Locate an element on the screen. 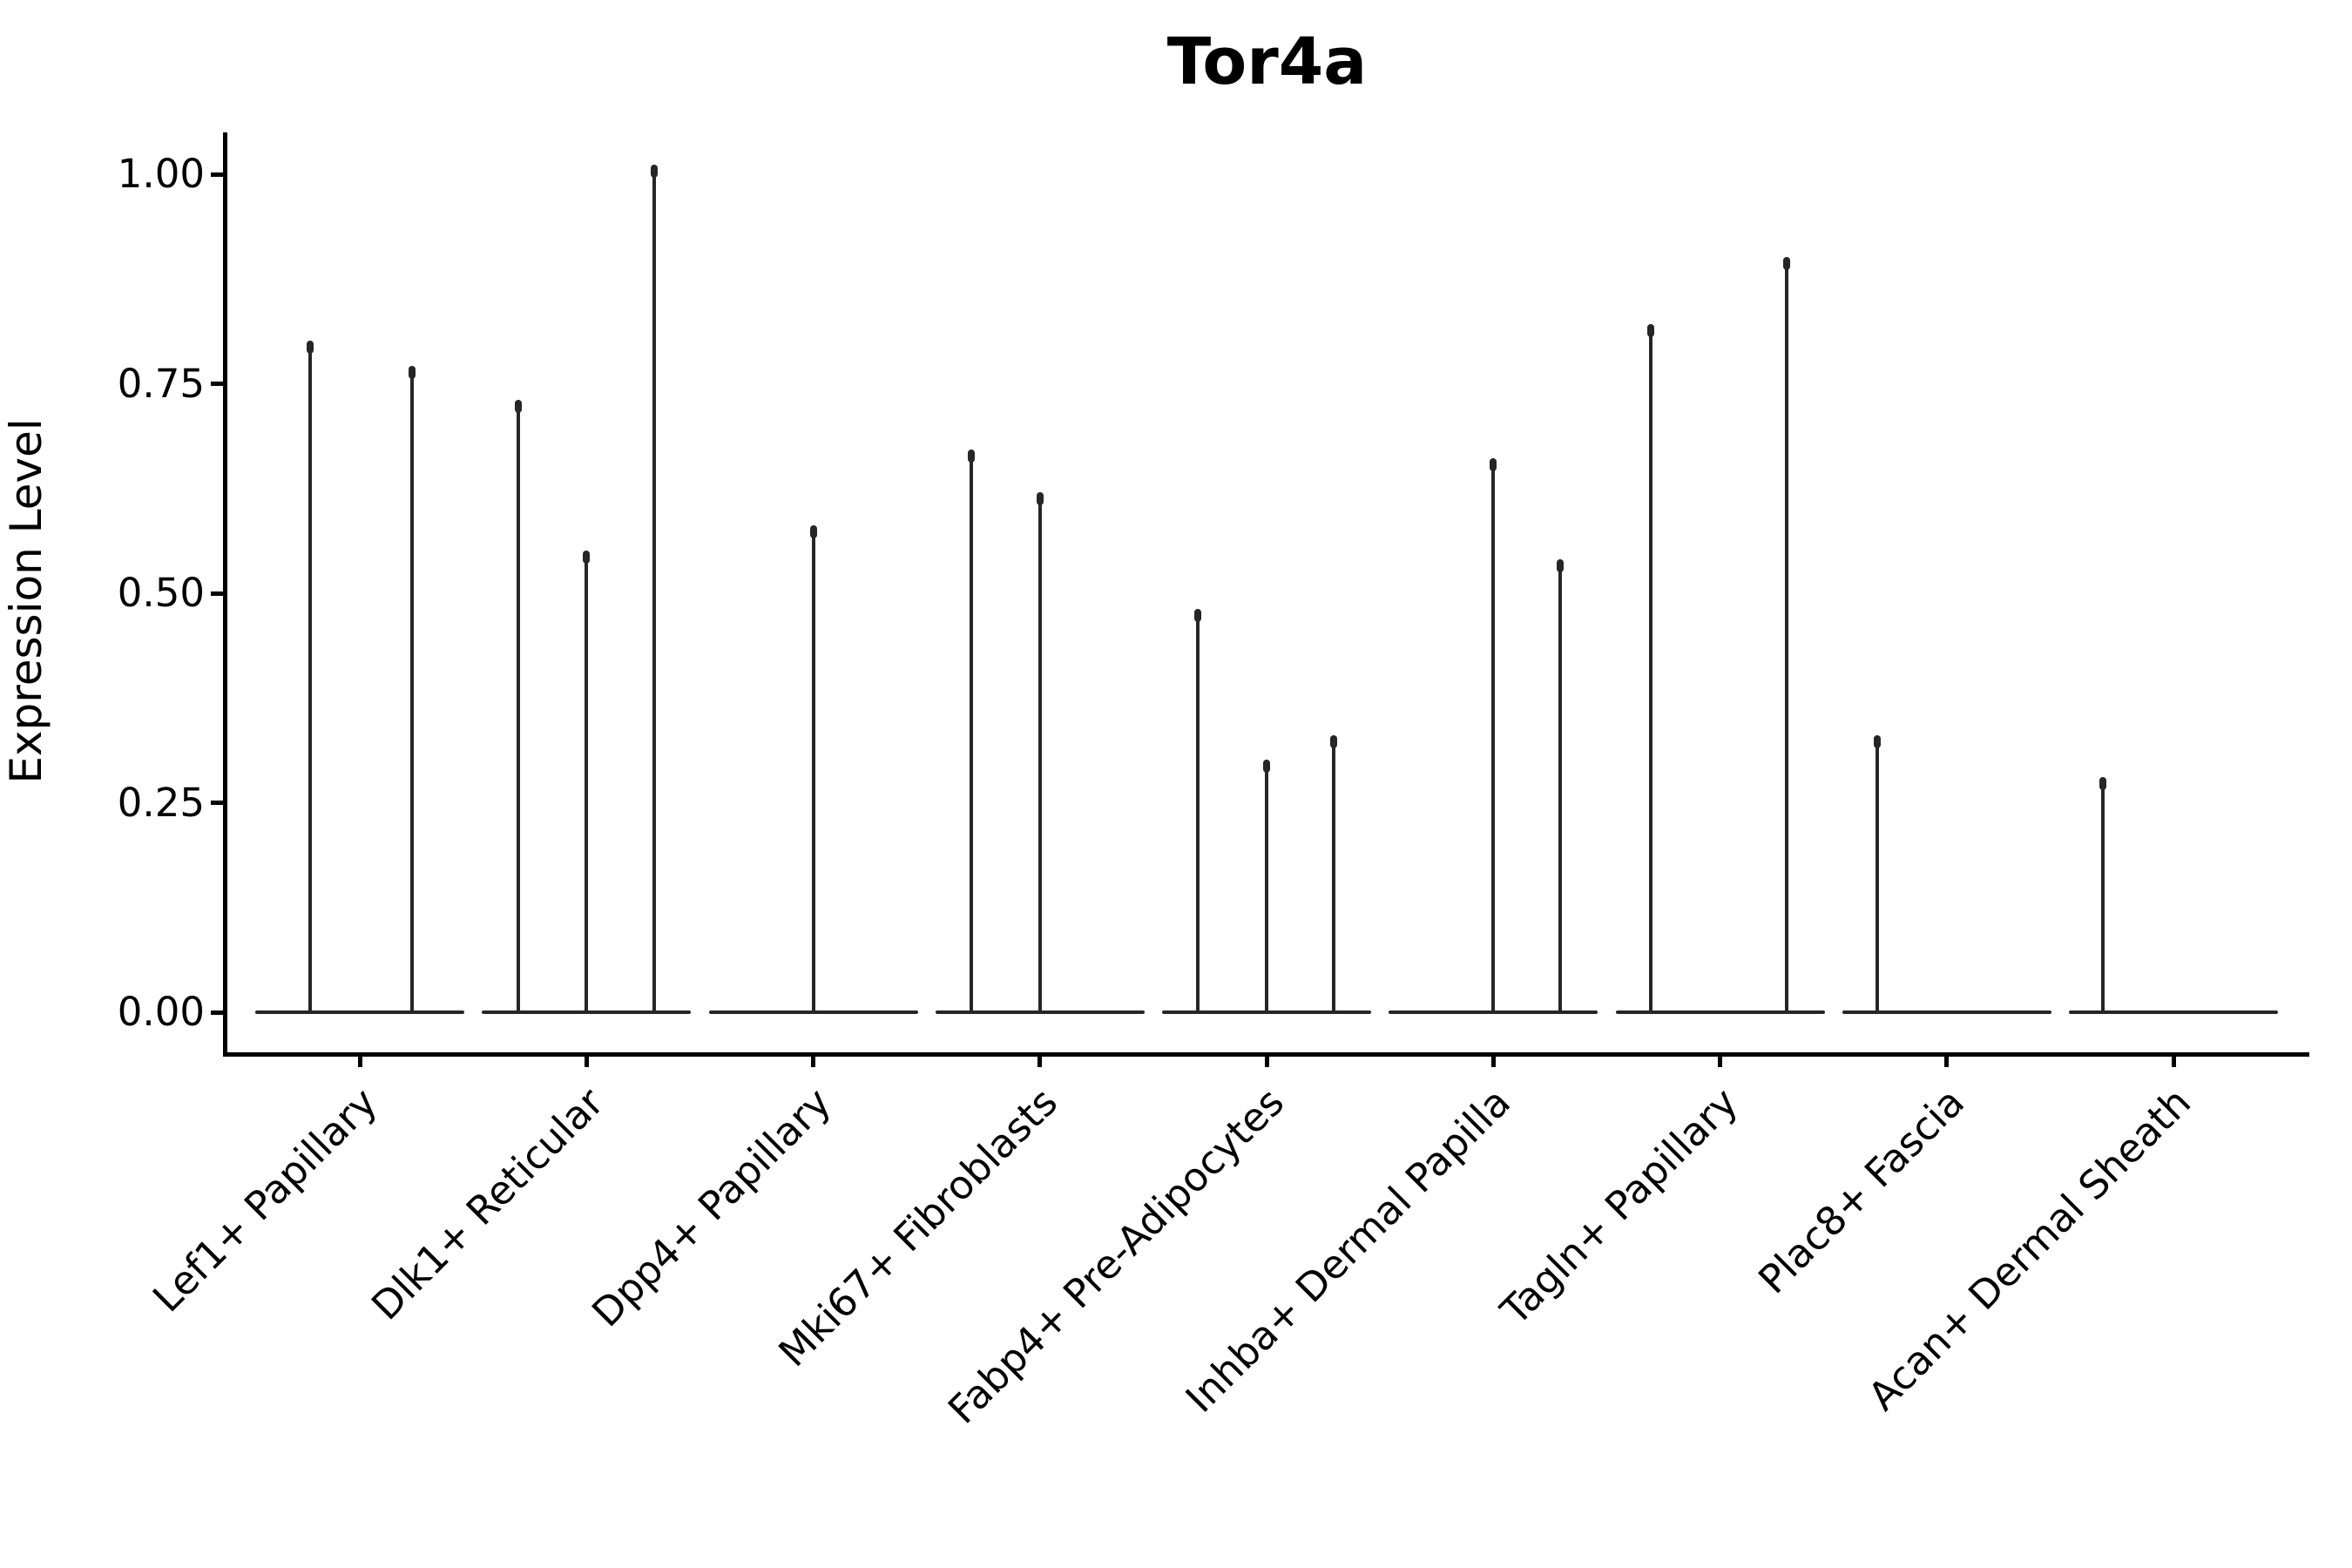  x-tick-label: Plac8+ Fascia is located at coordinates (1861, 1191).